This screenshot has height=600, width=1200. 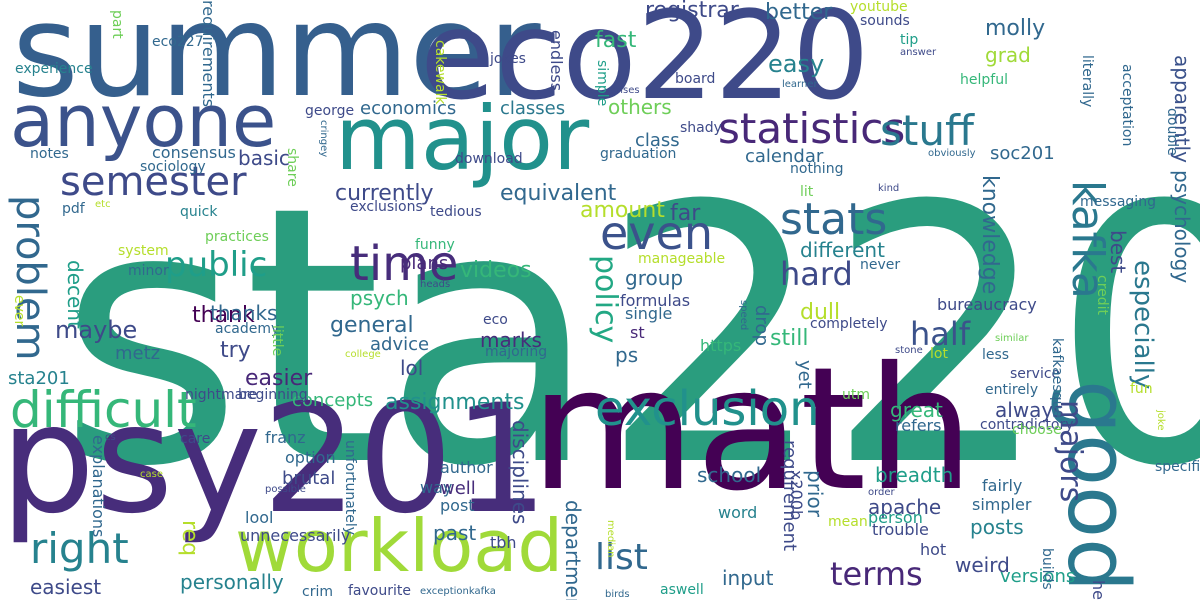 I want to click on cloud-word-38: others, so click(x=640, y=107).